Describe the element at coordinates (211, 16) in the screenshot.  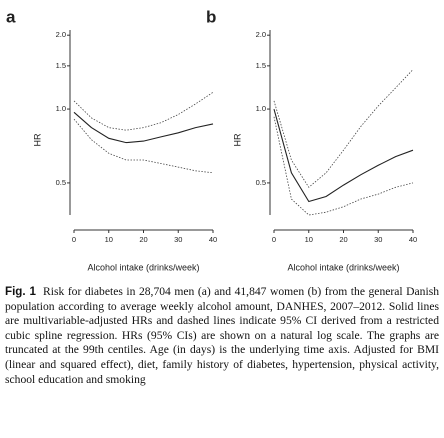
I see `panel-label: b` at that location.